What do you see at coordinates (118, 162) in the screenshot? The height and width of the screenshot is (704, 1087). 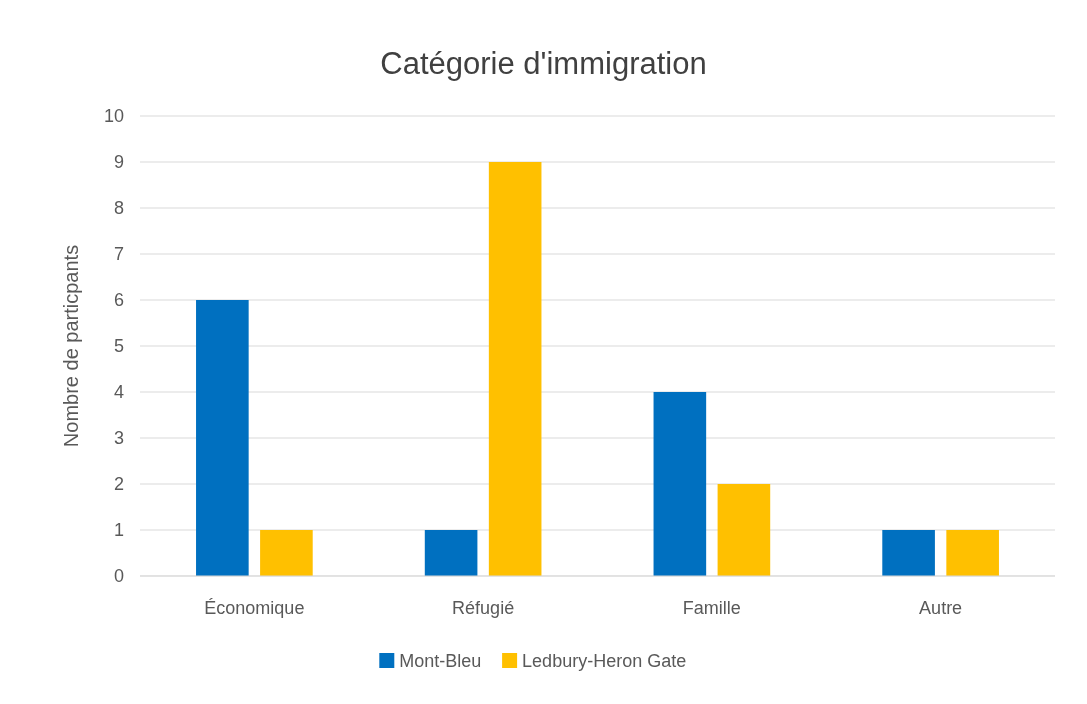 I see `y-tick-label: 9` at bounding box center [118, 162].